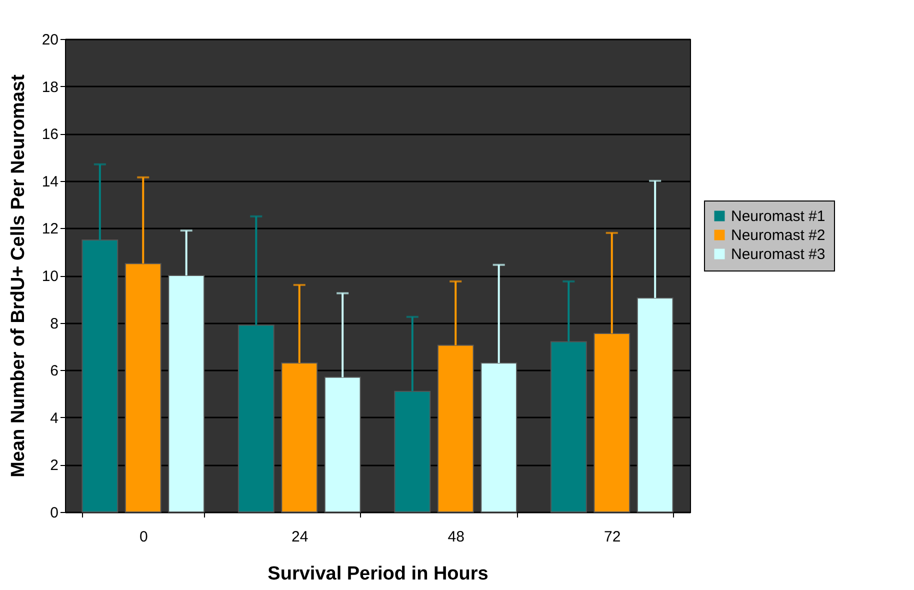 Image resolution: width=914 pixels, height=590 pixels. What do you see at coordinates (50, 87) in the screenshot?
I see `y-tick-label: 18` at bounding box center [50, 87].